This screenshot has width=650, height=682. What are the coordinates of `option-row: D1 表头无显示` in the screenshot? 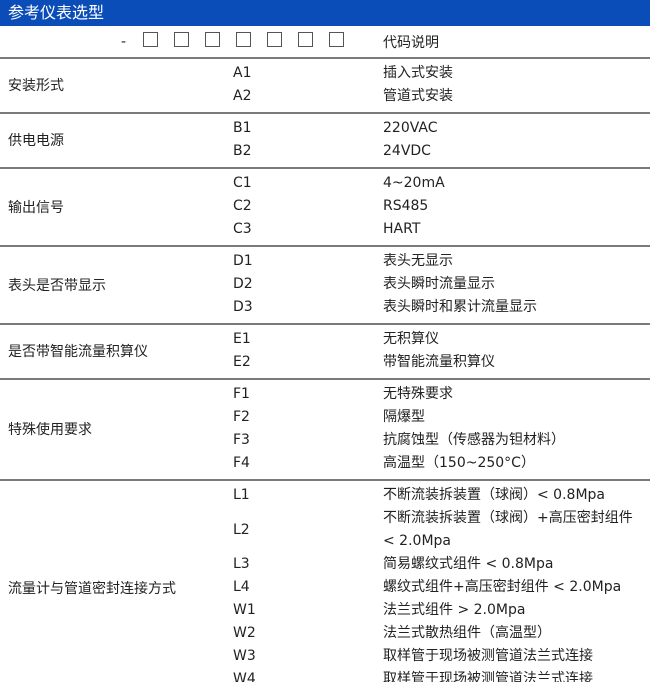 It's located at (441, 261).